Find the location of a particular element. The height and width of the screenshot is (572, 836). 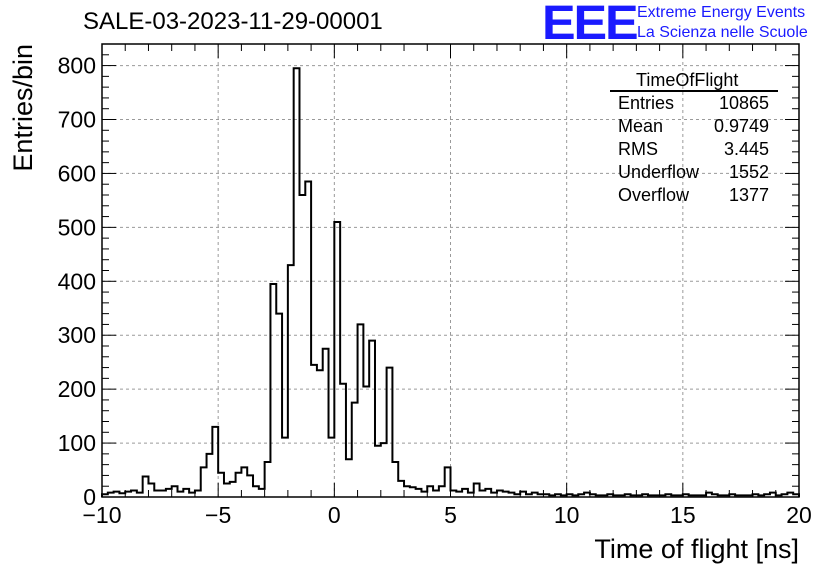

x-tick-label: 10 is located at coordinates (567, 515).